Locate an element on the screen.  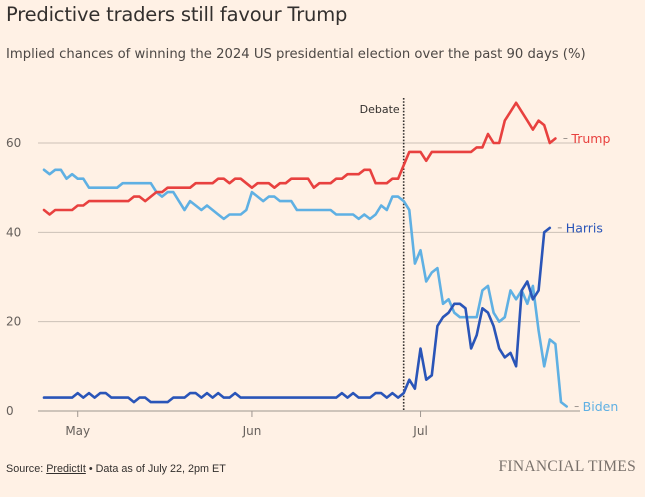
x-axis: May Jun Jul is located at coordinates (246, 424).